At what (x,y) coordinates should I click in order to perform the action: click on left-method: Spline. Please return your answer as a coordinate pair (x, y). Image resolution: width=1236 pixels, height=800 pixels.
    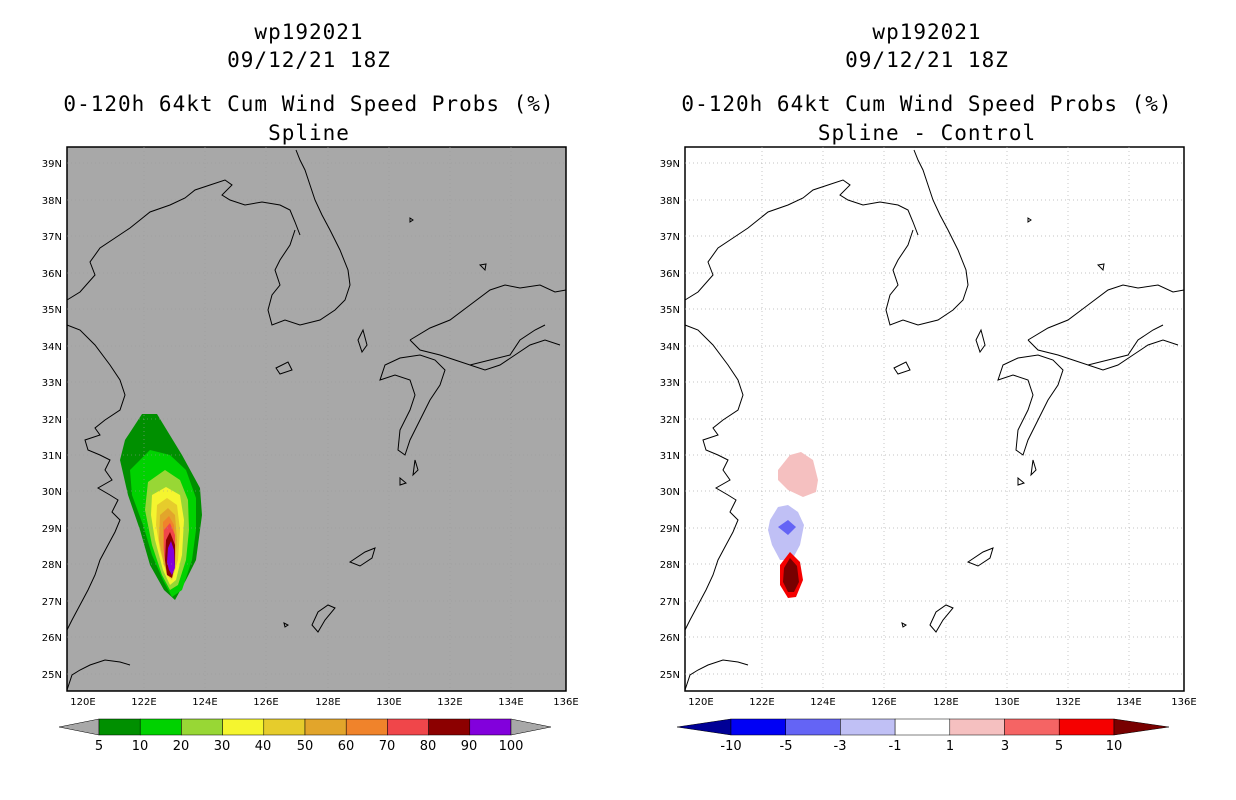
    Looking at the image, I should click on (309, 133).